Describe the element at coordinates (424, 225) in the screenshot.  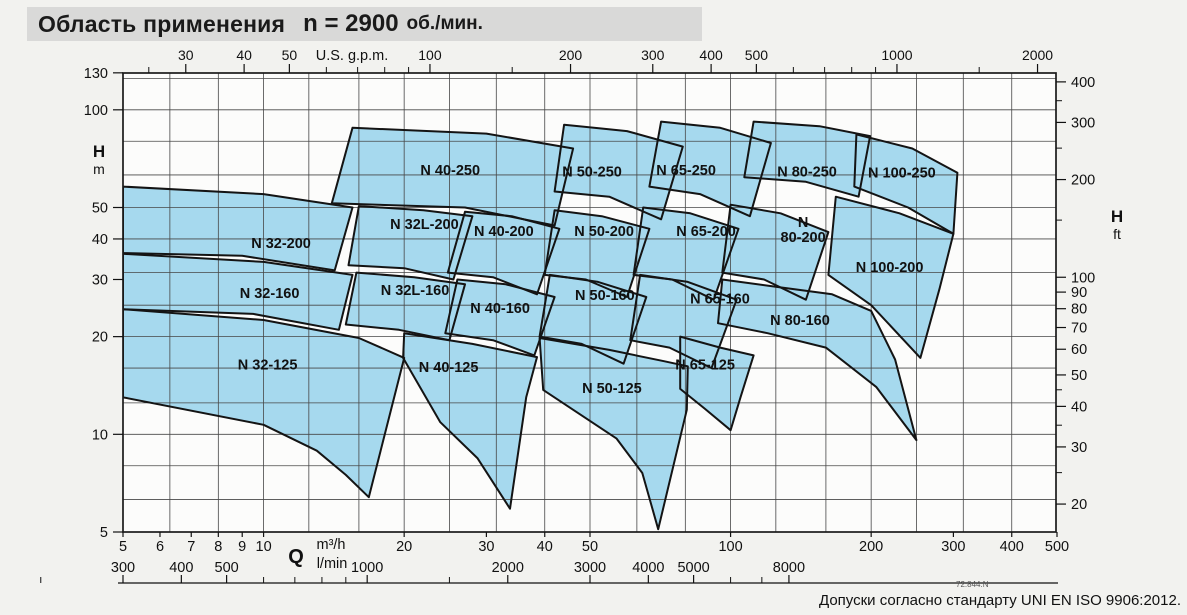
I see `pump-region-label: N 32L-200` at that location.